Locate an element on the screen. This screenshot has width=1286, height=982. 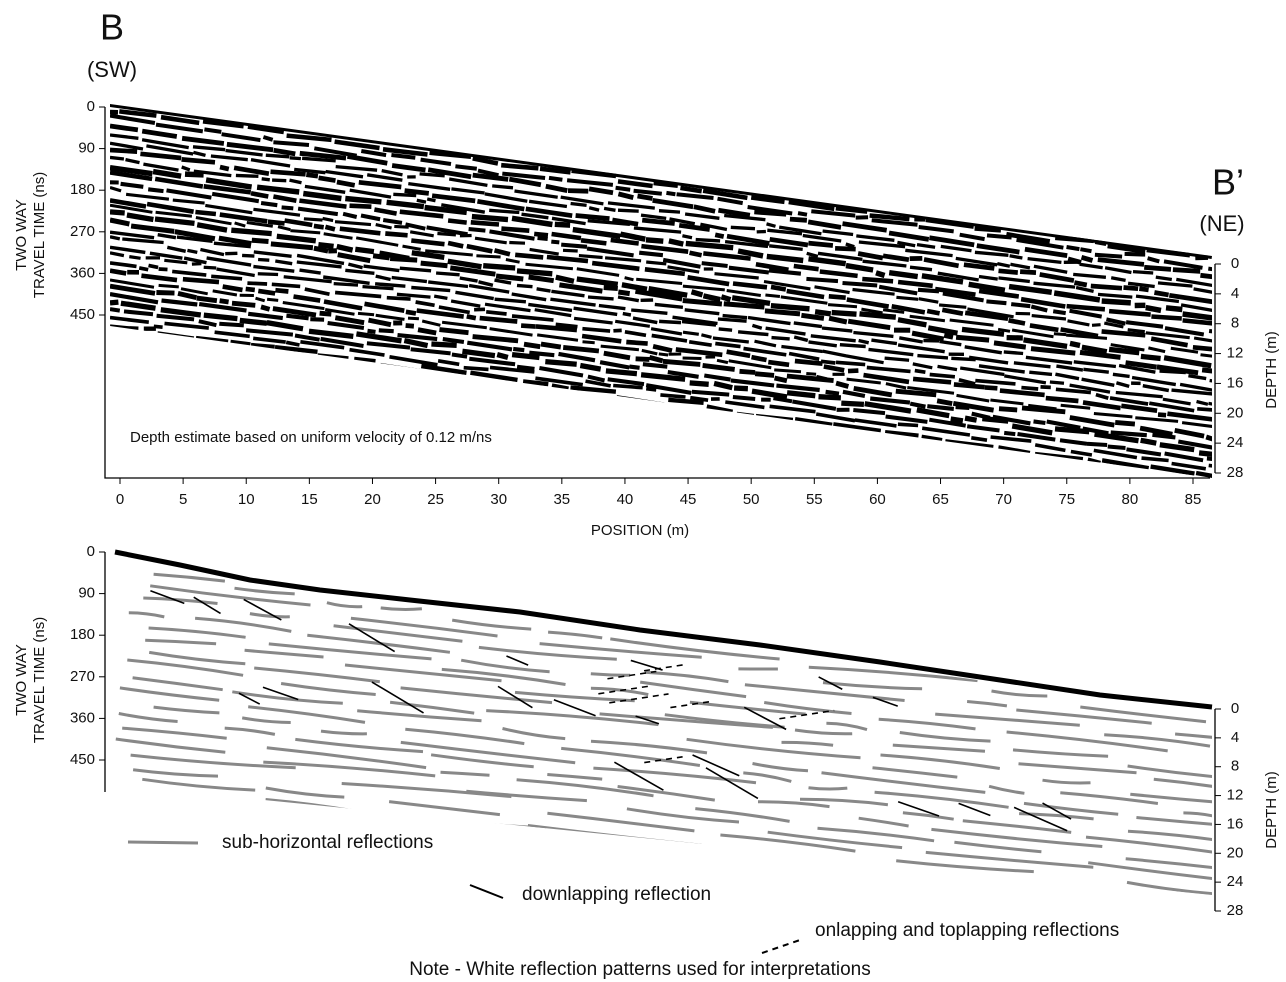
legend-label: downlapping reflection is located at coordinates (616, 894).